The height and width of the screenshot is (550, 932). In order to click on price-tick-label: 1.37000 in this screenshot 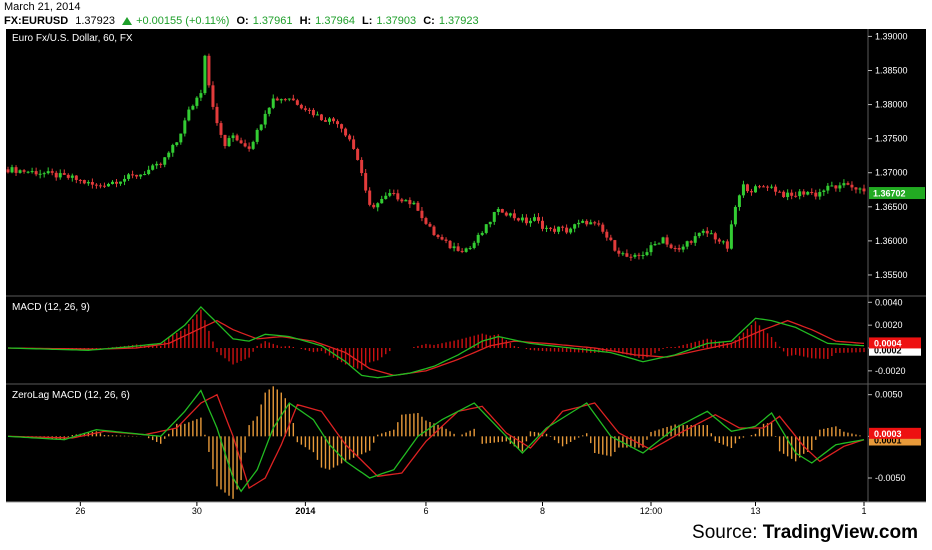, I will do `click(891, 173)`.